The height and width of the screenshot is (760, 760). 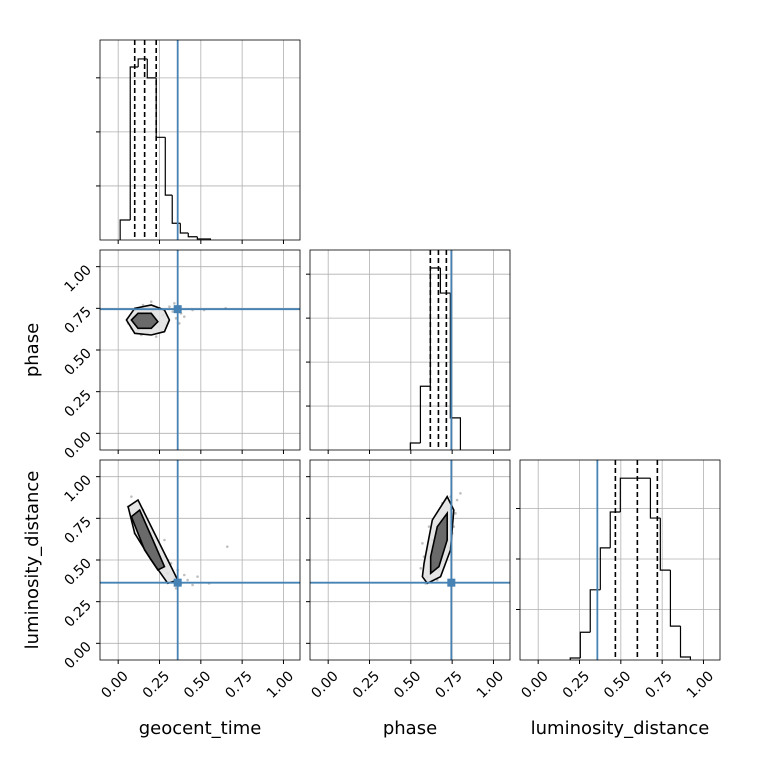 I want to click on panel: 0.00 0.25 0.50 0.75 1.00 luminosity_distance, so click(x=618, y=599).